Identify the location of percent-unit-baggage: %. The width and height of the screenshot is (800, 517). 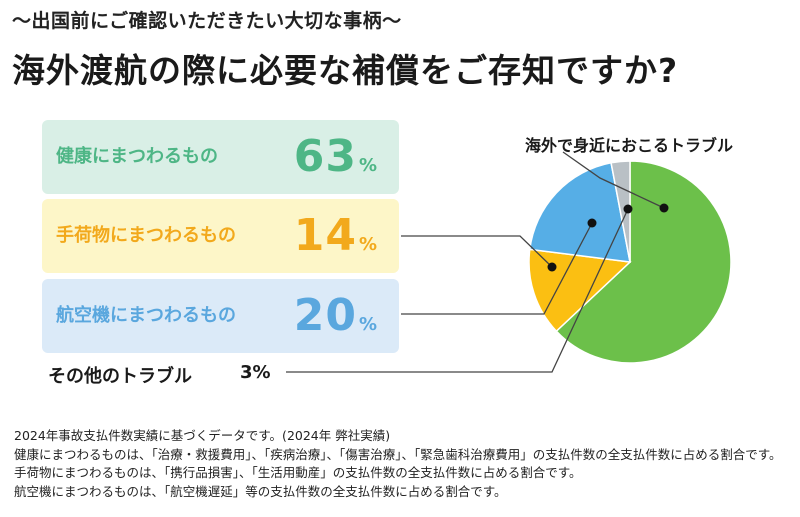
(367, 244).